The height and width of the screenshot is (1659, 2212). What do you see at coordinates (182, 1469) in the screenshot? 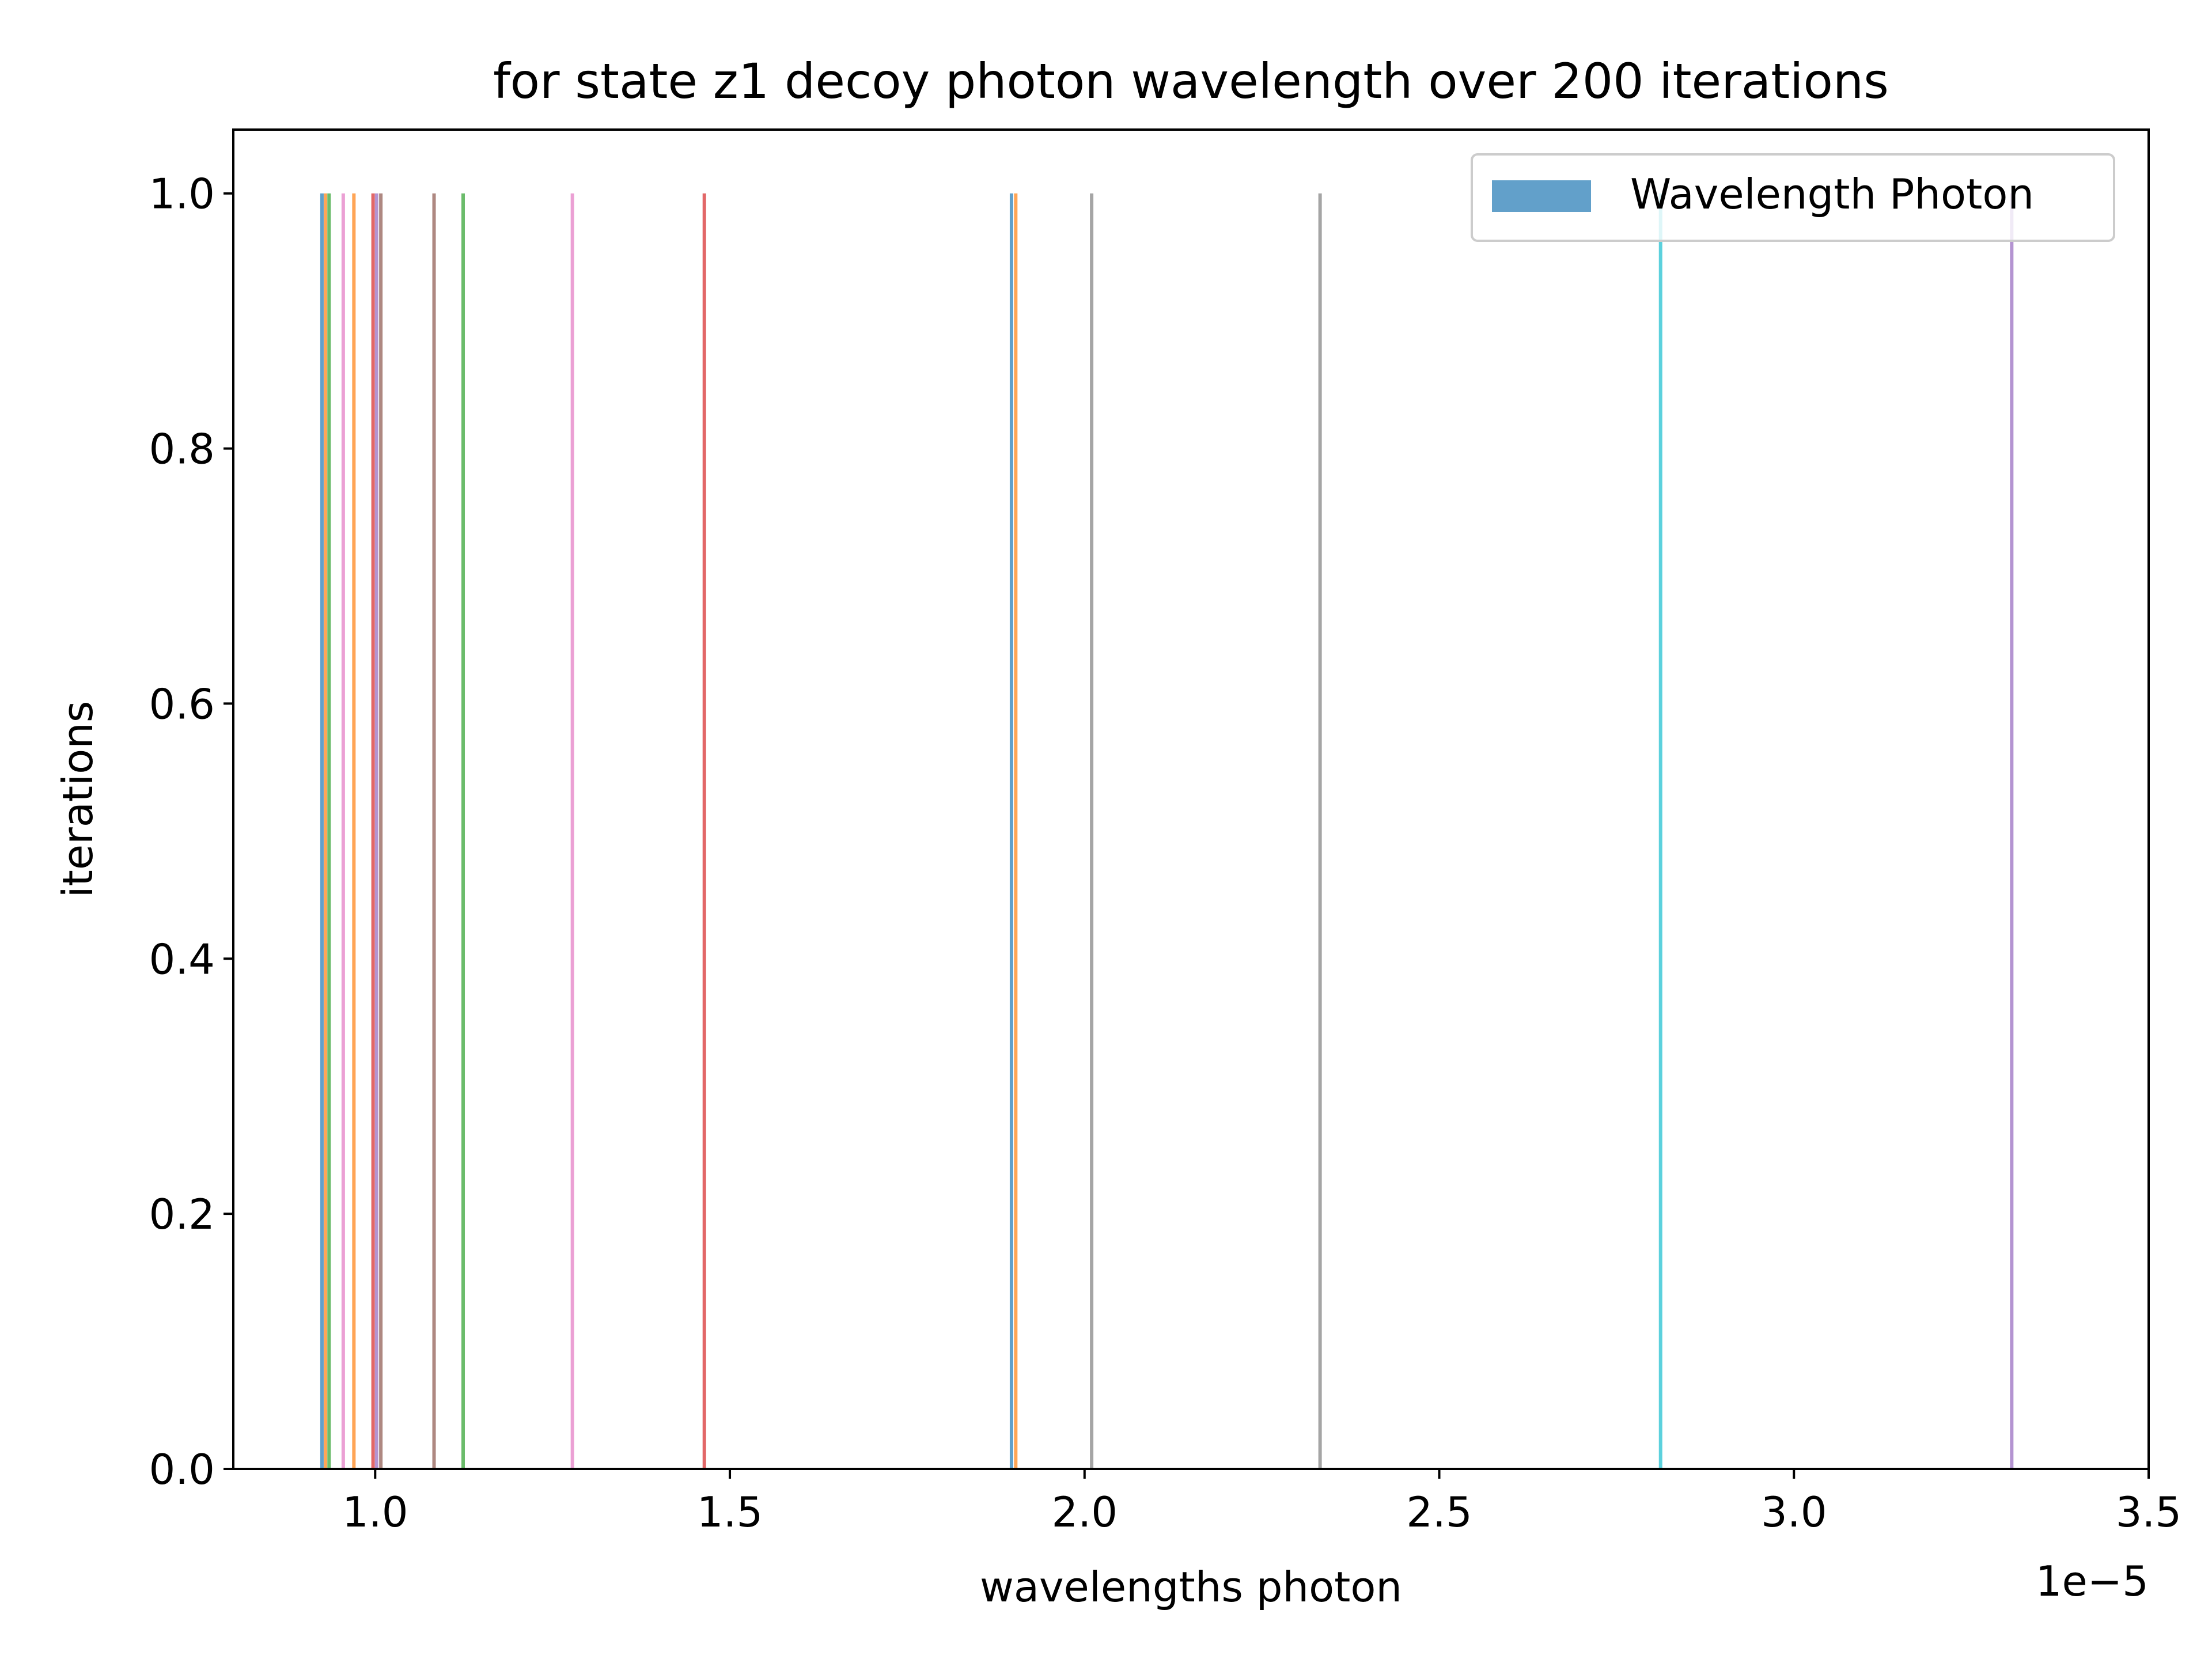
I see `y-tick-label: 0.0` at bounding box center [182, 1469].